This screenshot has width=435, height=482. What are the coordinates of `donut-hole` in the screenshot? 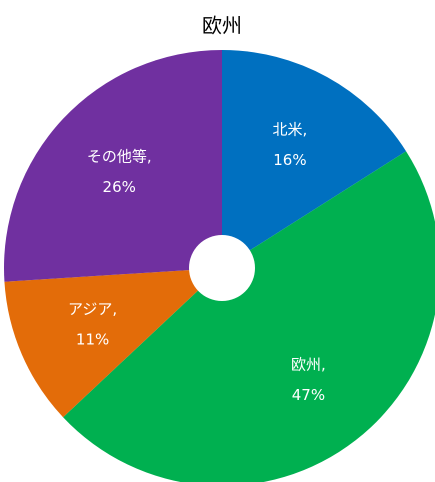 It's located at (222, 268).